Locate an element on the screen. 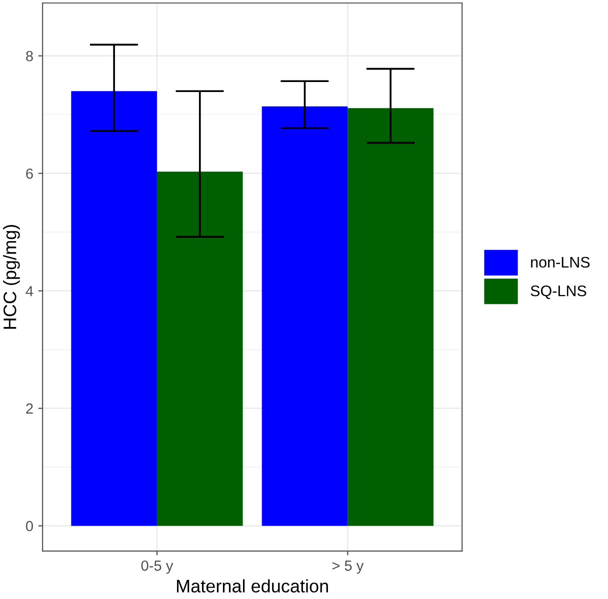  x-tick-label: > 5 y is located at coordinates (348, 567).